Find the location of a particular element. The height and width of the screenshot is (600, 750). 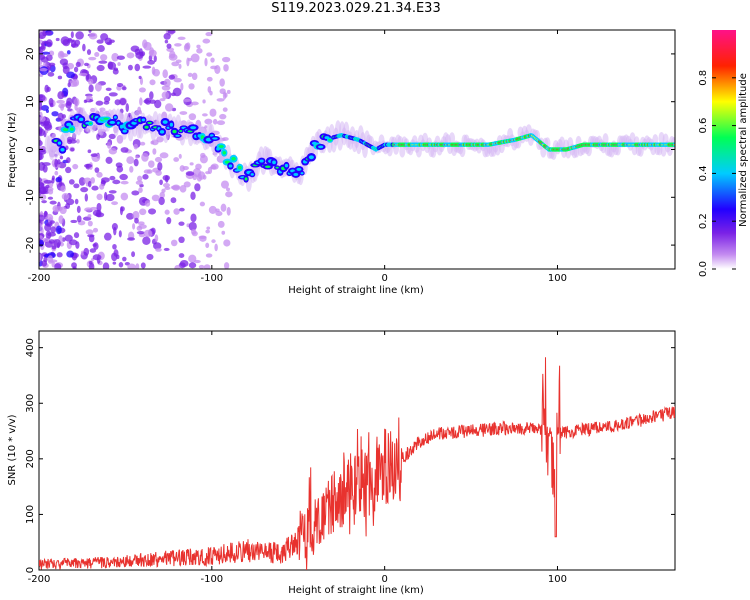

y-tick-label: 20 is located at coordinates (30, 54).